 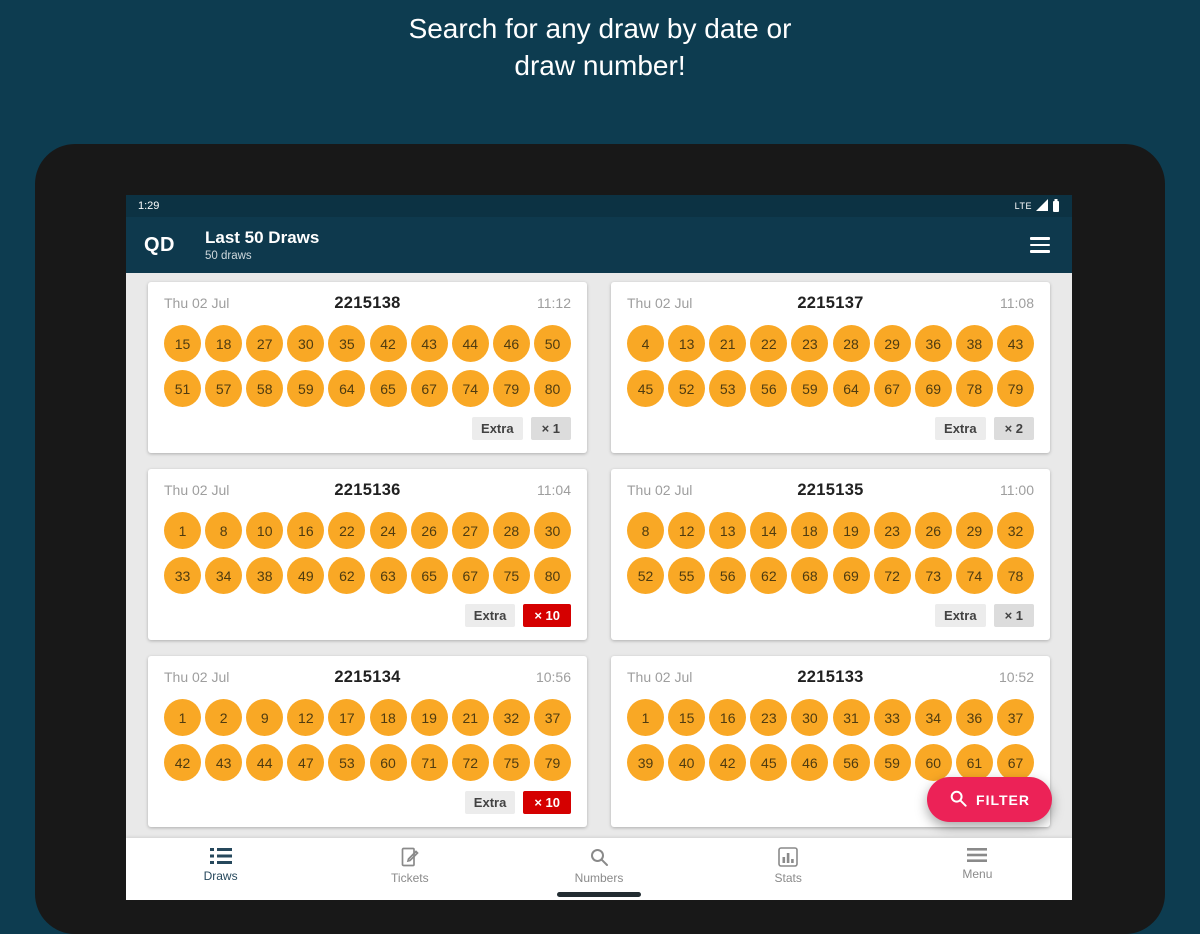 What do you see at coordinates (851, 343) in the screenshot?
I see `number-ball: 28` at bounding box center [851, 343].